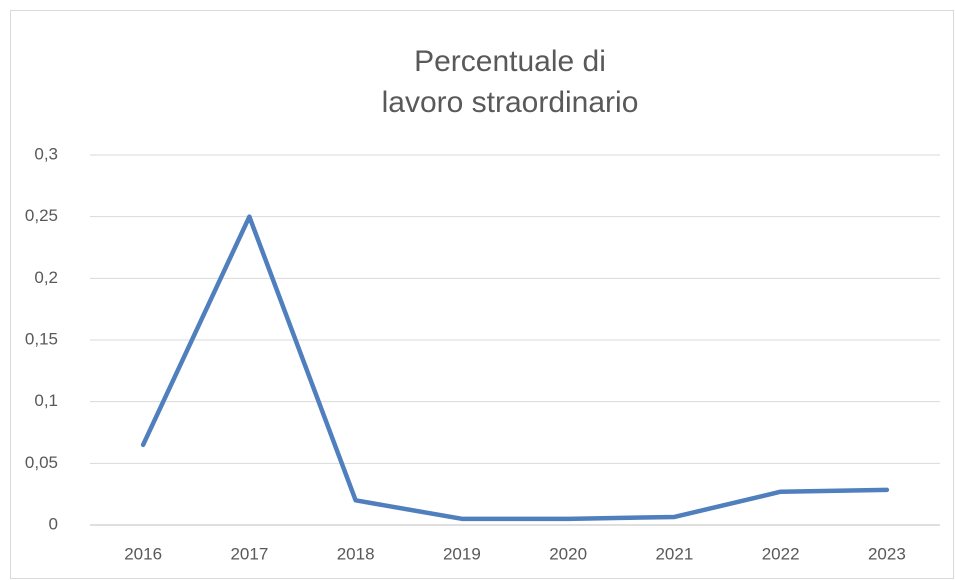  Describe the element at coordinates (674, 553) in the screenshot. I see `x-tick-label: 2021` at that location.